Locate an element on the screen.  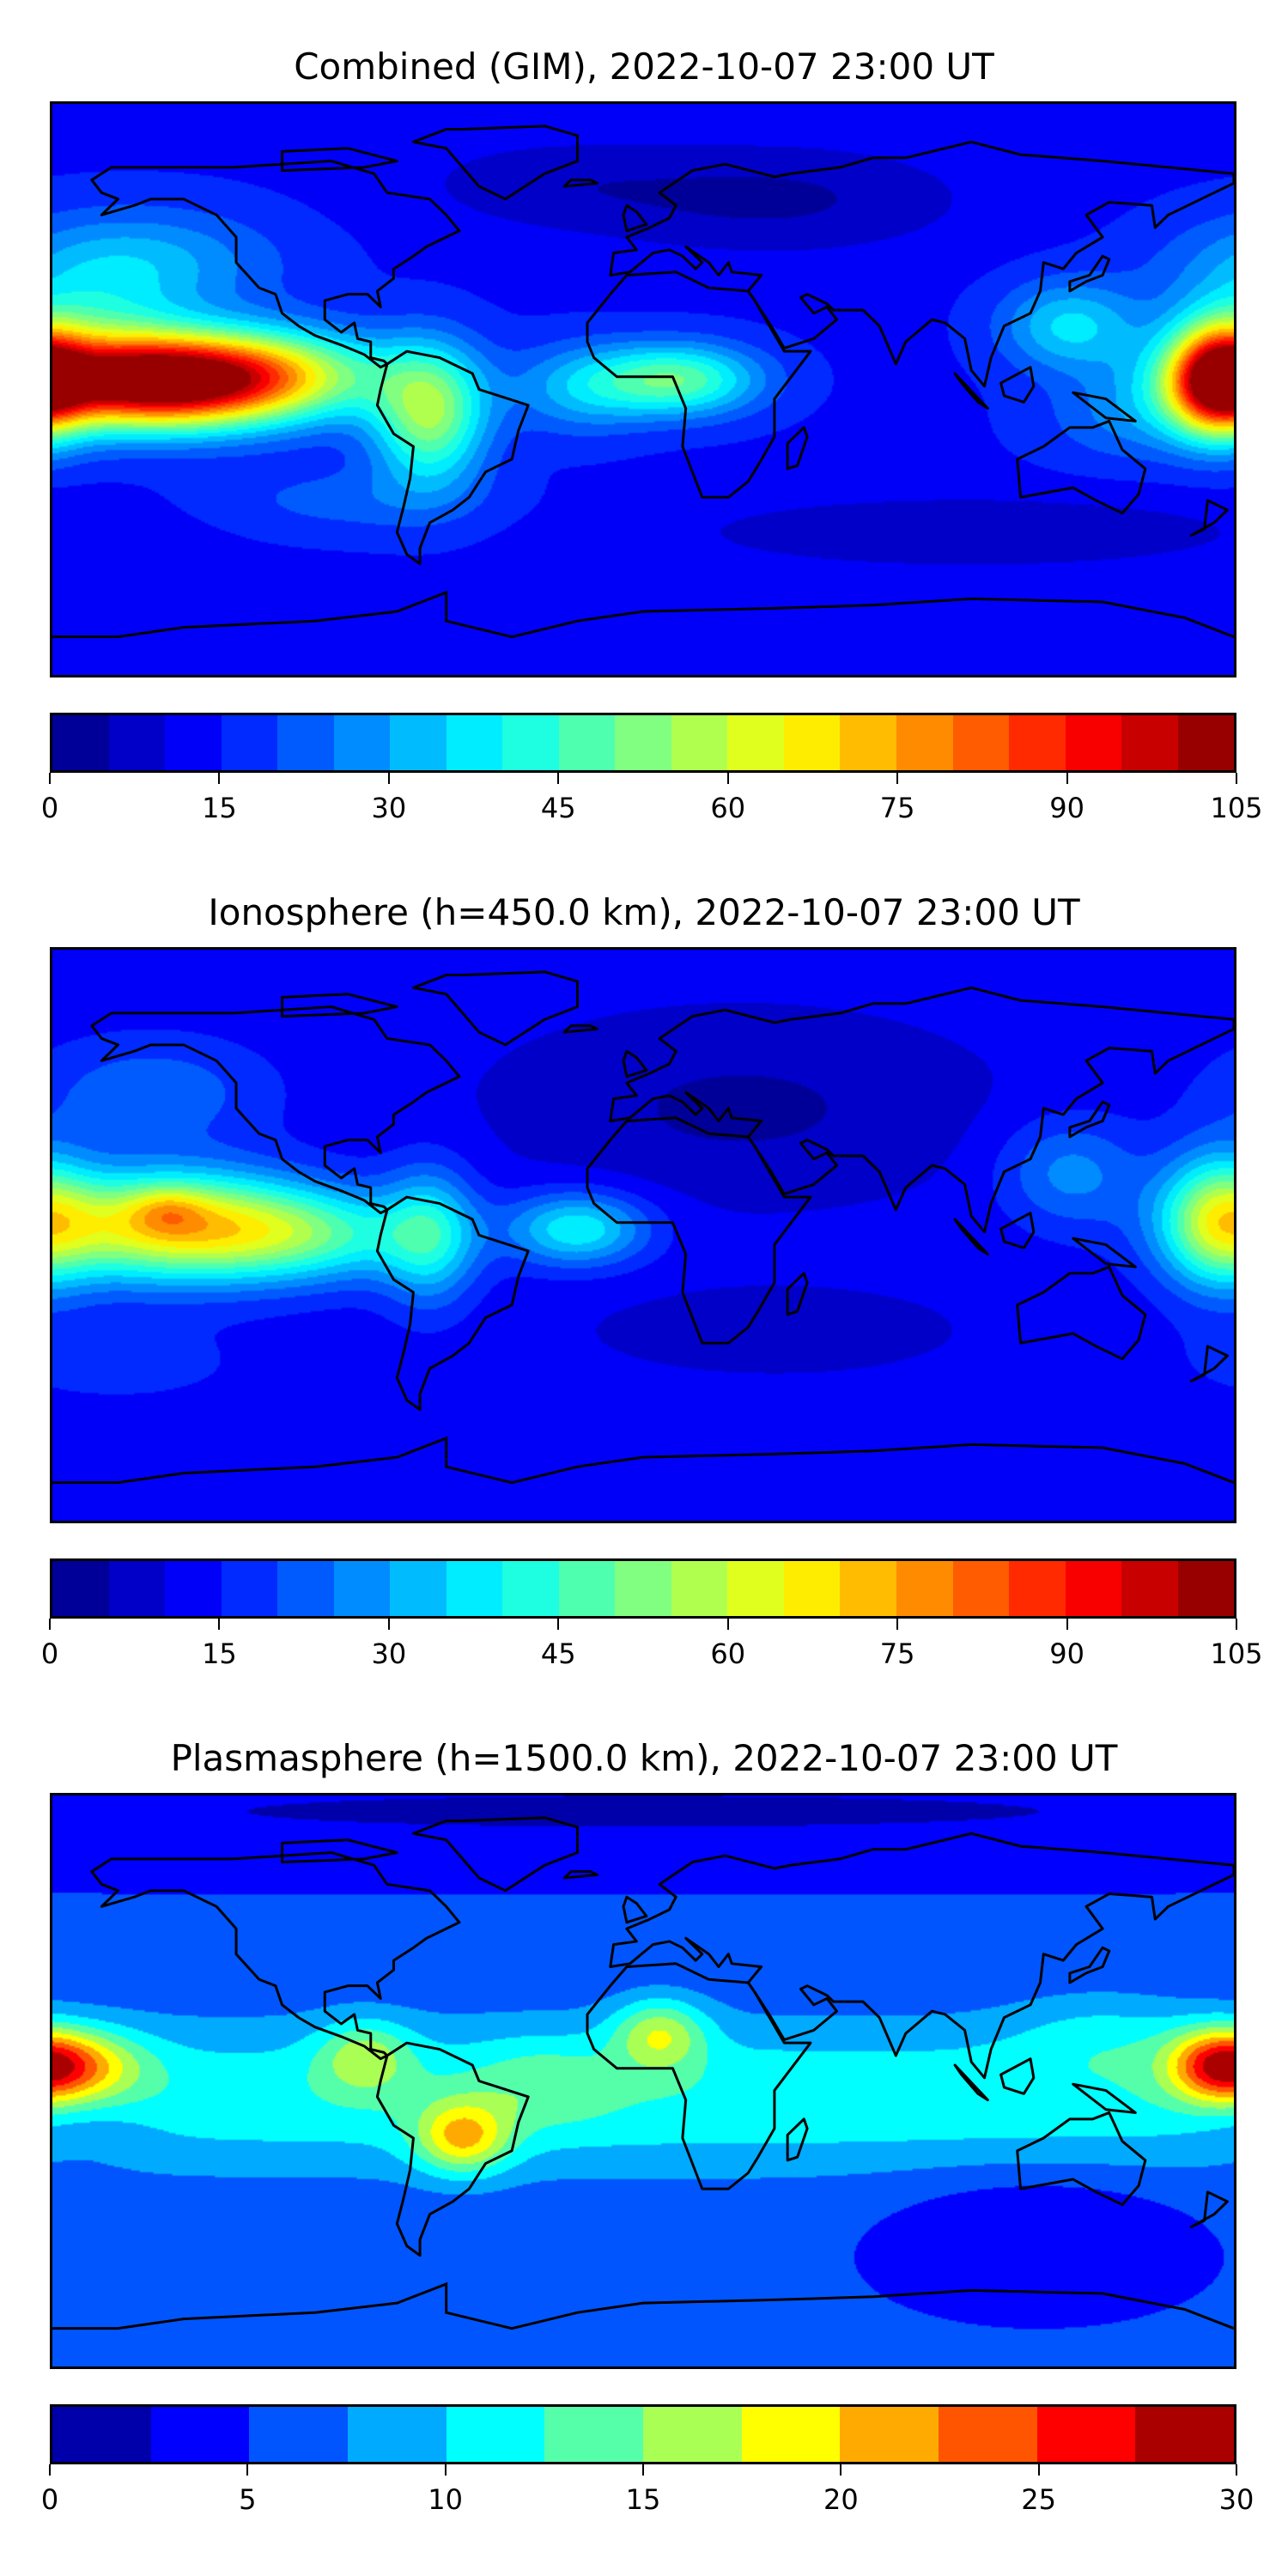
colorbar-tick-label: 60 is located at coordinates (728, 808).